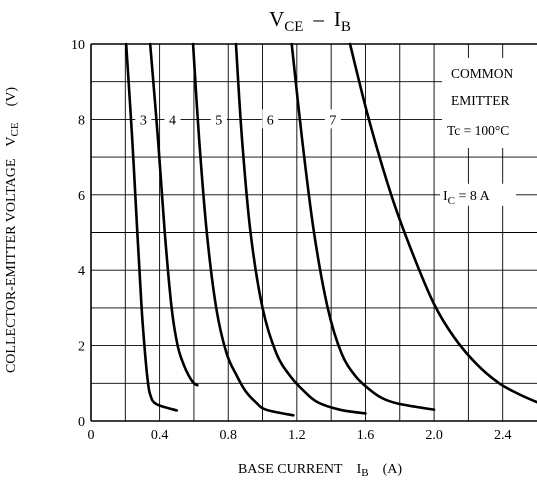  What do you see at coordinates (11, 97) in the screenshot?
I see `y-axis-unit: (V)` at bounding box center [11, 97].